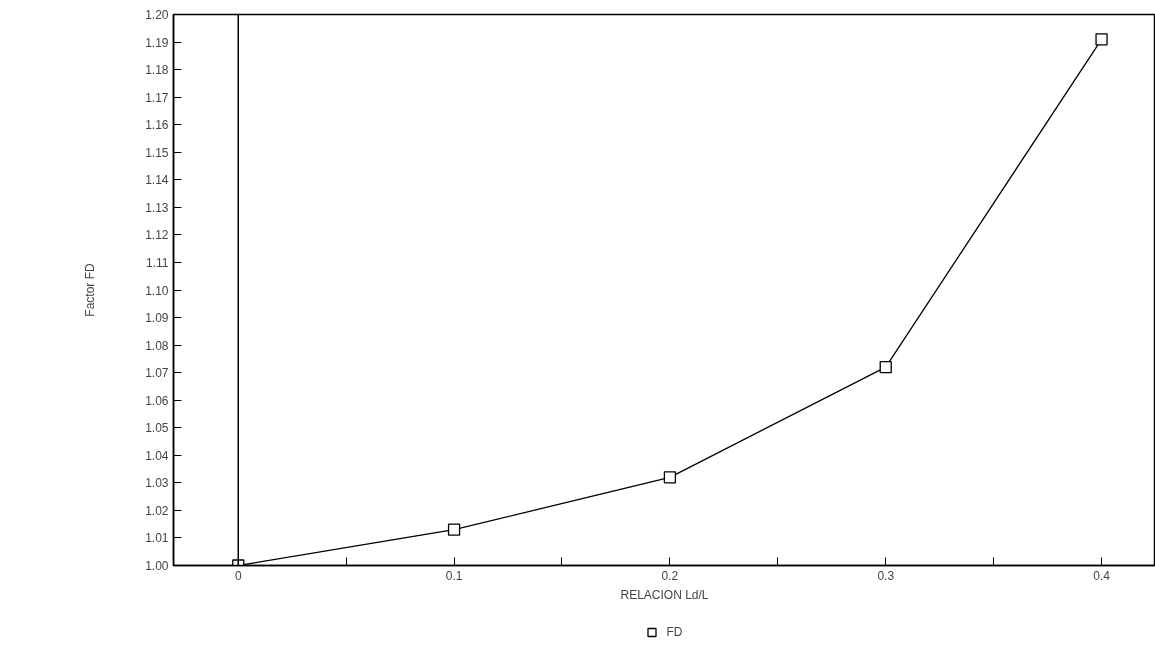  I want to click on y-tick-label: 1.20, so click(157, 15).